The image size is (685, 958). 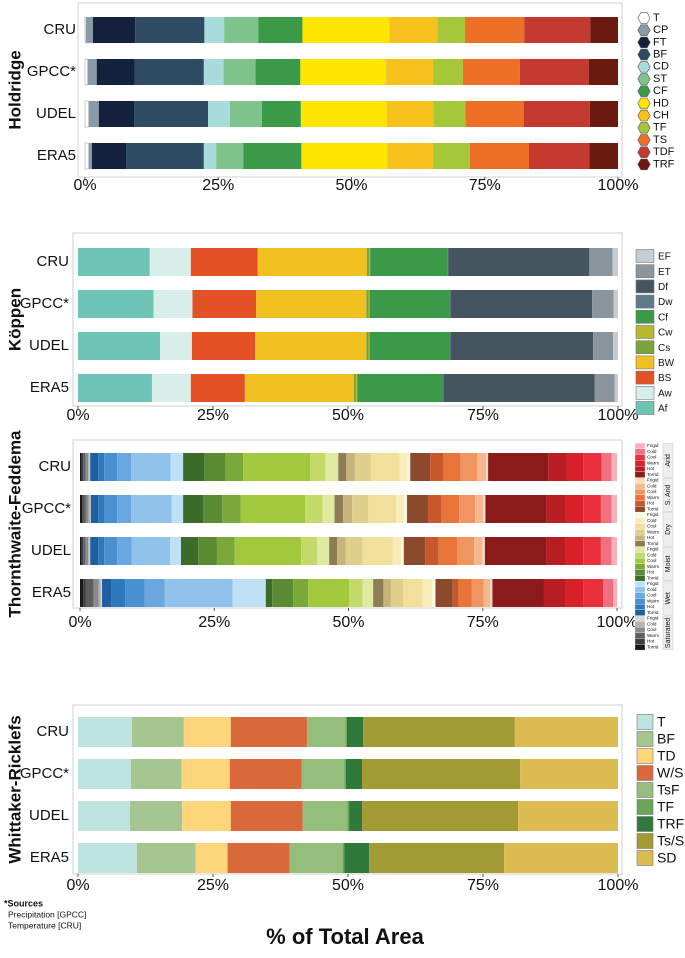 I want to click on category-label: GPCC*, so click(x=44, y=773).